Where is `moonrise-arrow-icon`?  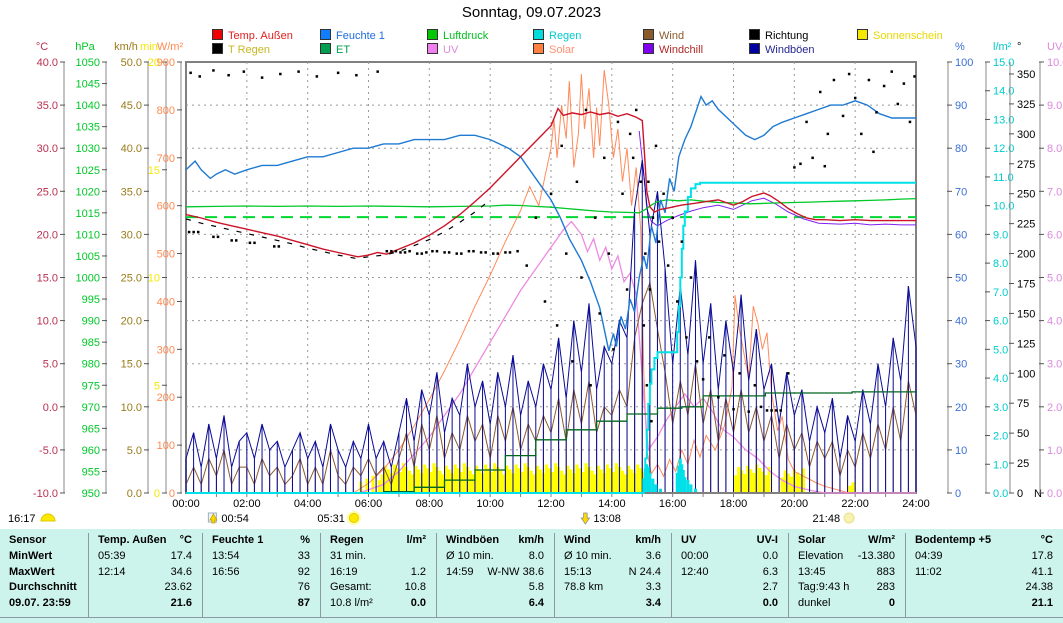 moonrise-arrow-icon is located at coordinates (213, 518).